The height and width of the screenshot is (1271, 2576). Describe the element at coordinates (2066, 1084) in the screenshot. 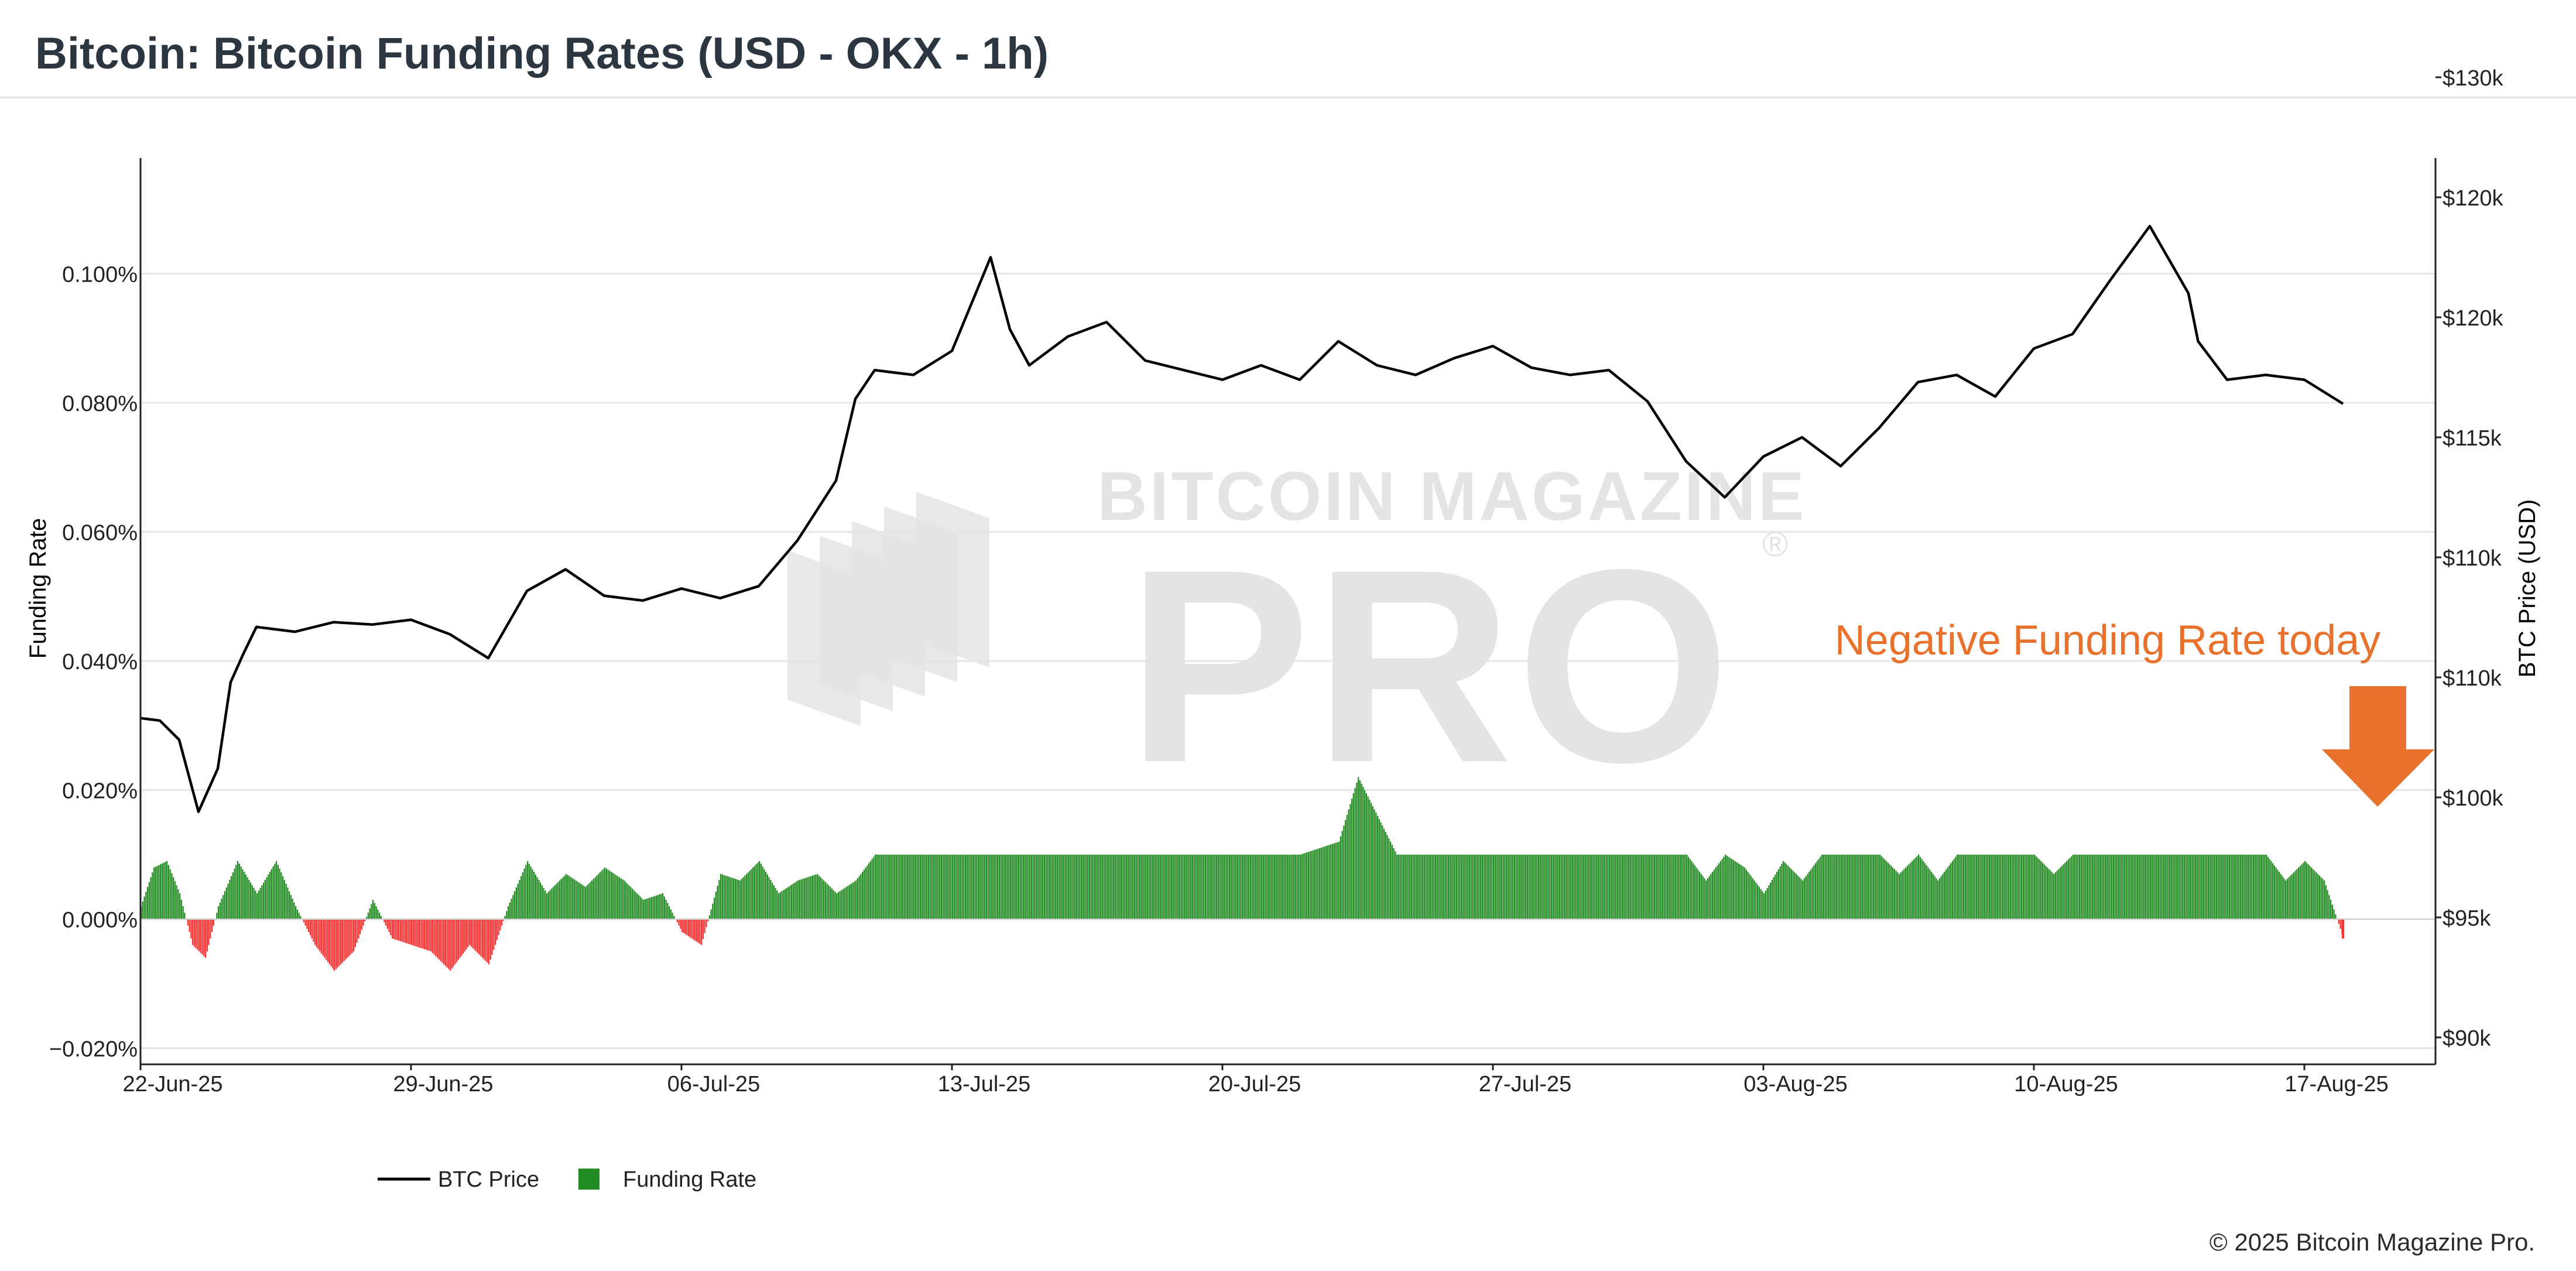

I see `x-tick-label: 10-Aug-25` at that location.